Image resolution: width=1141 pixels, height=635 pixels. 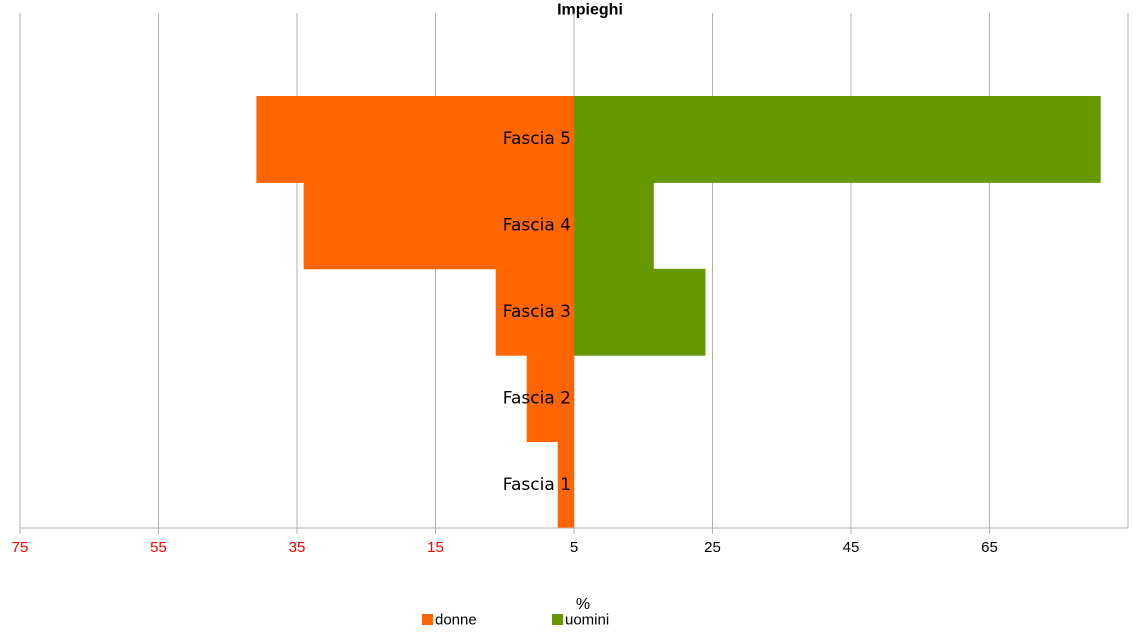 What do you see at coordinates (712, 547) in the screenshot?
I see `x-tick-label: 25` at bounding box center [712, 547].